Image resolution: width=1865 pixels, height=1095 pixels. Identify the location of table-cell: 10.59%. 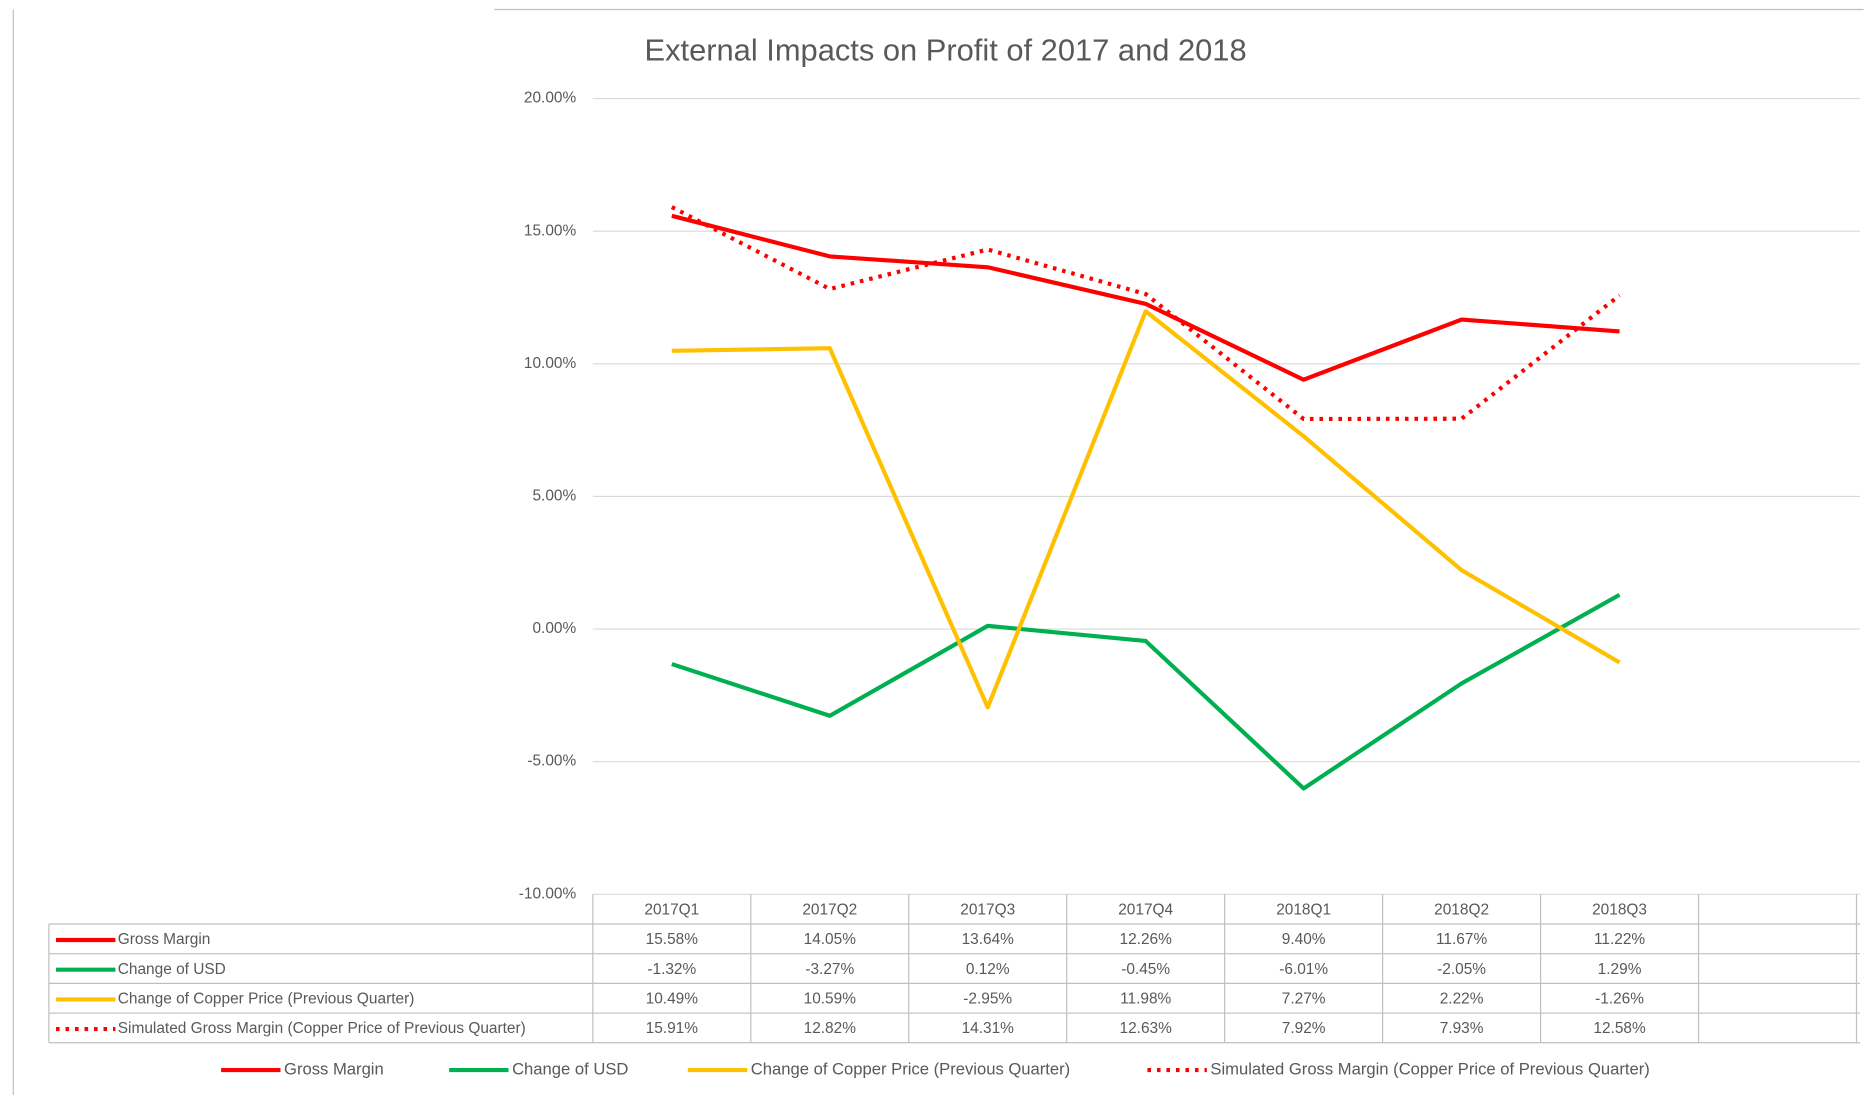
(830, 998).